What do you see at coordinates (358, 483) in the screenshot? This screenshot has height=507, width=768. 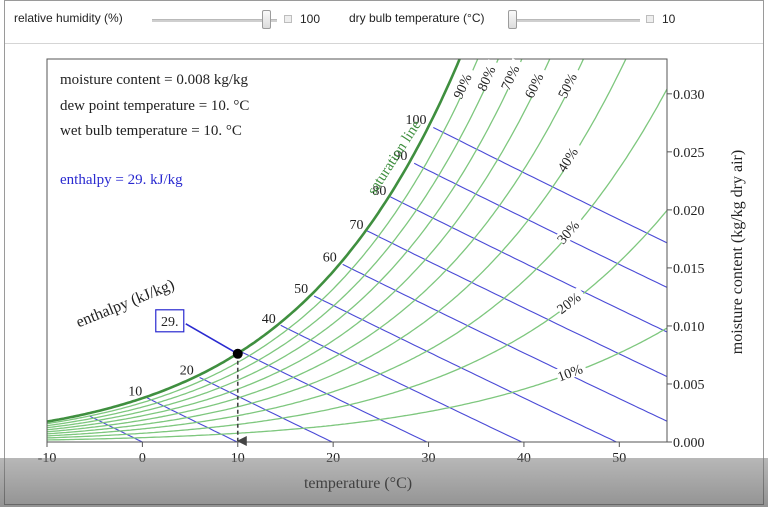 I see `x-axis-label: temperature (°C)` at bounding box center [358, 483].